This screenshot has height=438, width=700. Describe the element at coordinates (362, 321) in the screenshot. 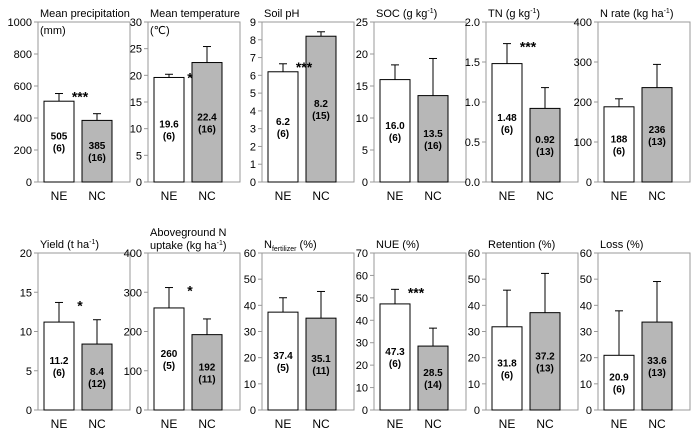

I see `y-tick-label: 40` at that location.